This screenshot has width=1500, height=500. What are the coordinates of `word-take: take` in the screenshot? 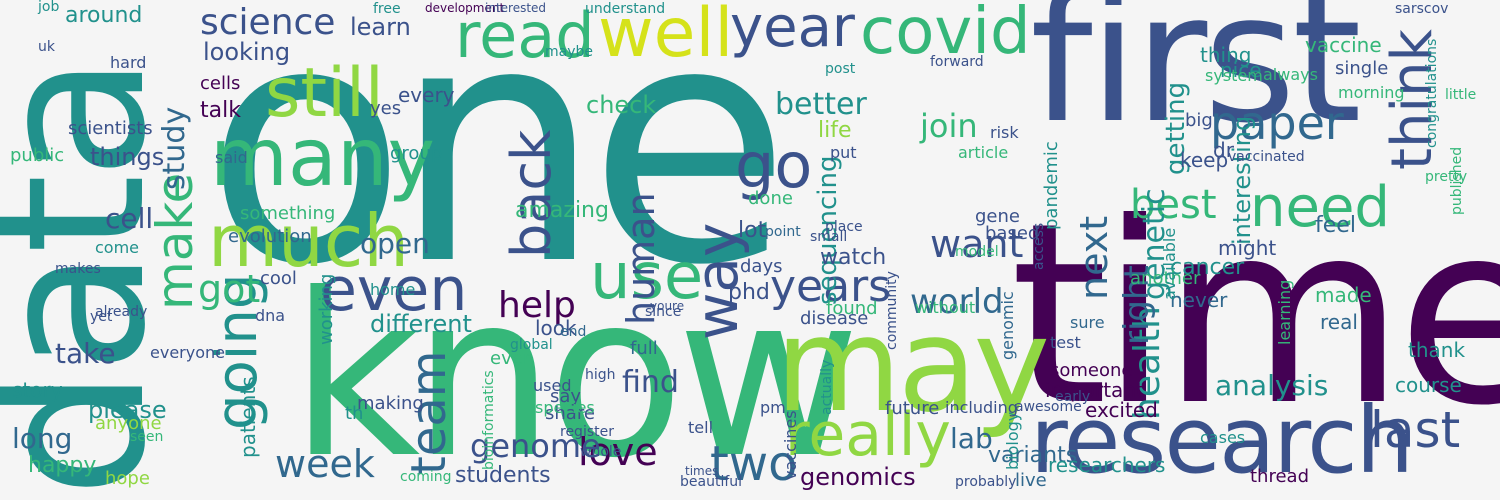 It's located at (85, 353).